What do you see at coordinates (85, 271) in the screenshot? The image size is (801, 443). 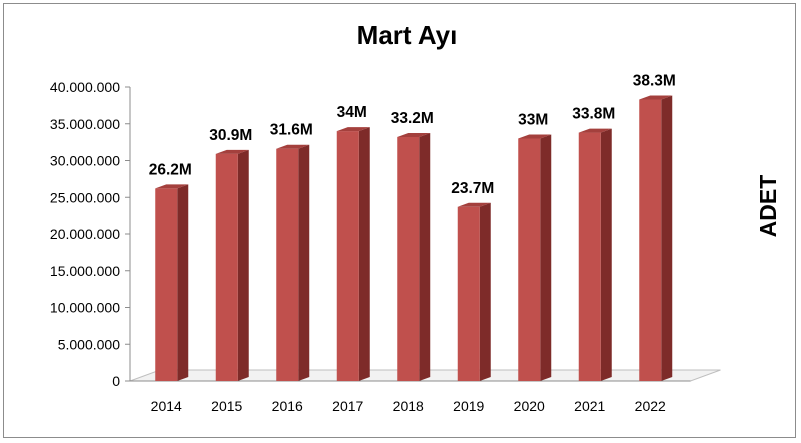 I see `y-tick-label: 15.000.000` at bounding box center [85, 271].